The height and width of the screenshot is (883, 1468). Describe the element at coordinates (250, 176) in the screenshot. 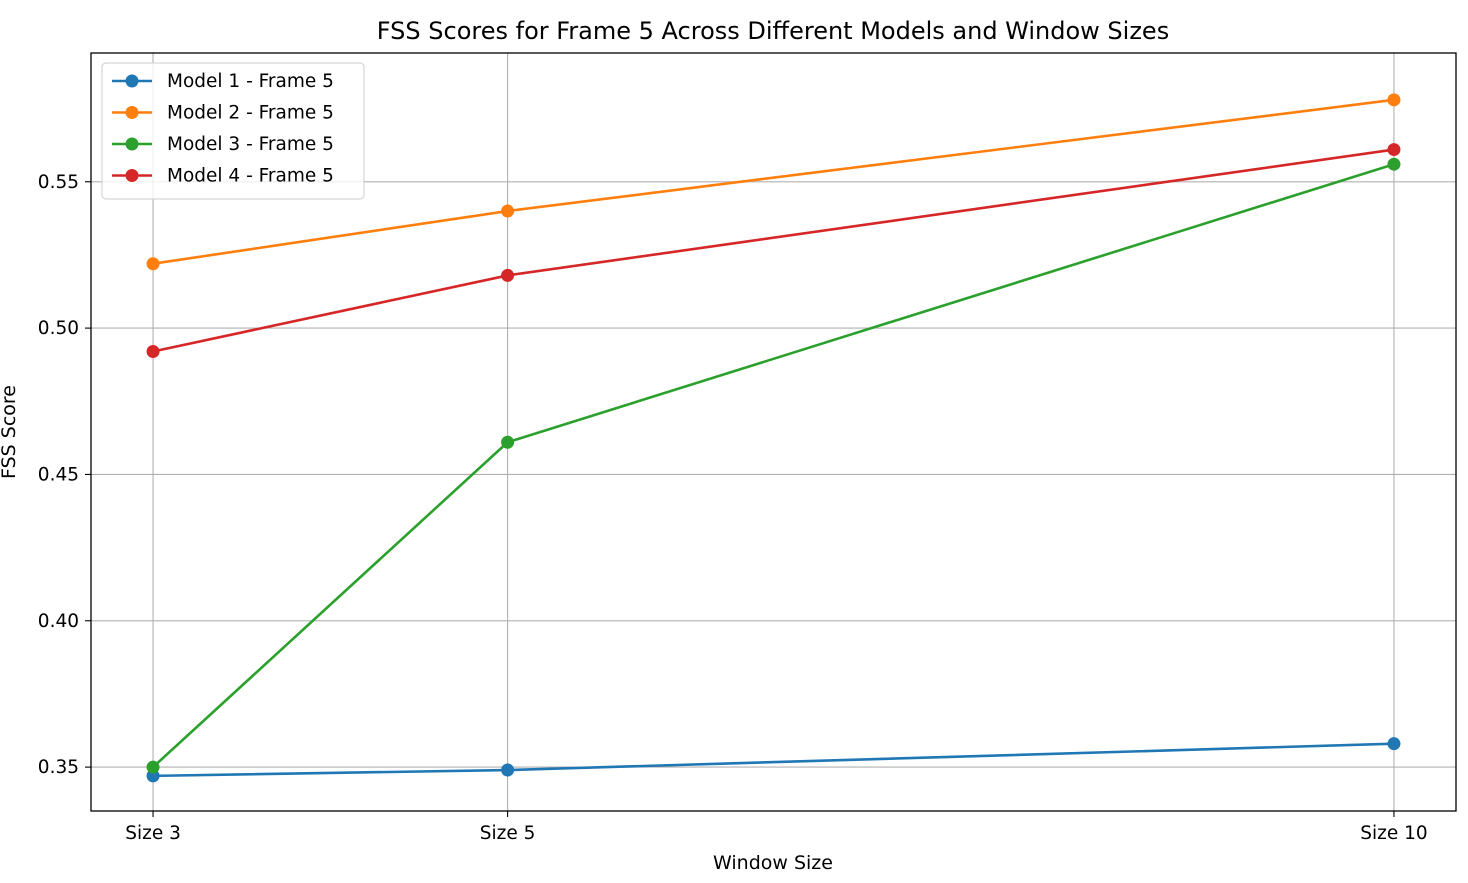

I see `legend-label: Model 4 - Frame 5` at that location.